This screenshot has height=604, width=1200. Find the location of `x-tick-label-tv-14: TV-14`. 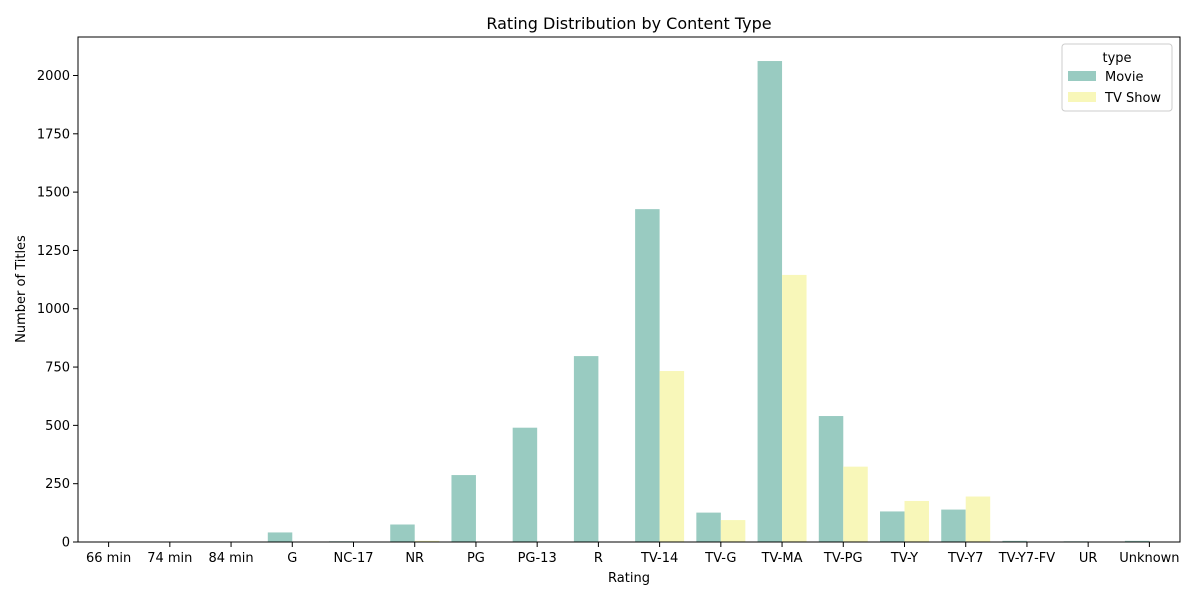

x-tick-label-tv-14: TV-14 is located at coordinates (659, 558).